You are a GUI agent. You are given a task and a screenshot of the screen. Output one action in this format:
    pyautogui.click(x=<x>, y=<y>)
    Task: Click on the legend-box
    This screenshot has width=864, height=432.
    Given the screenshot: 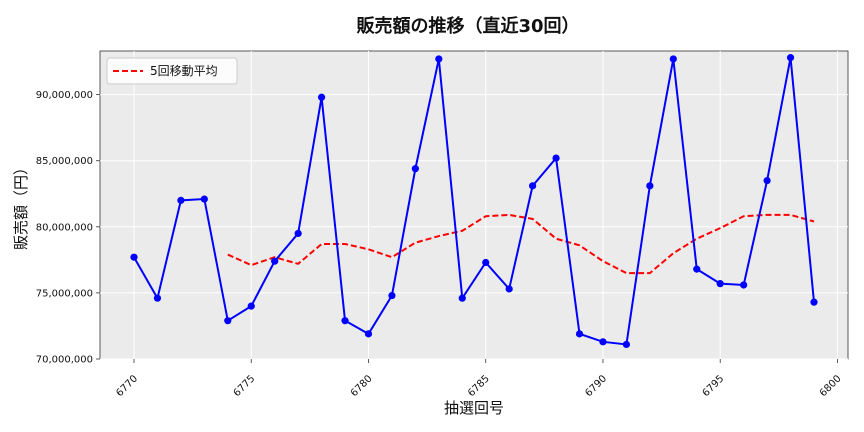 What is the action you would take?
    pyautogui.click(x=172, y=71)
    